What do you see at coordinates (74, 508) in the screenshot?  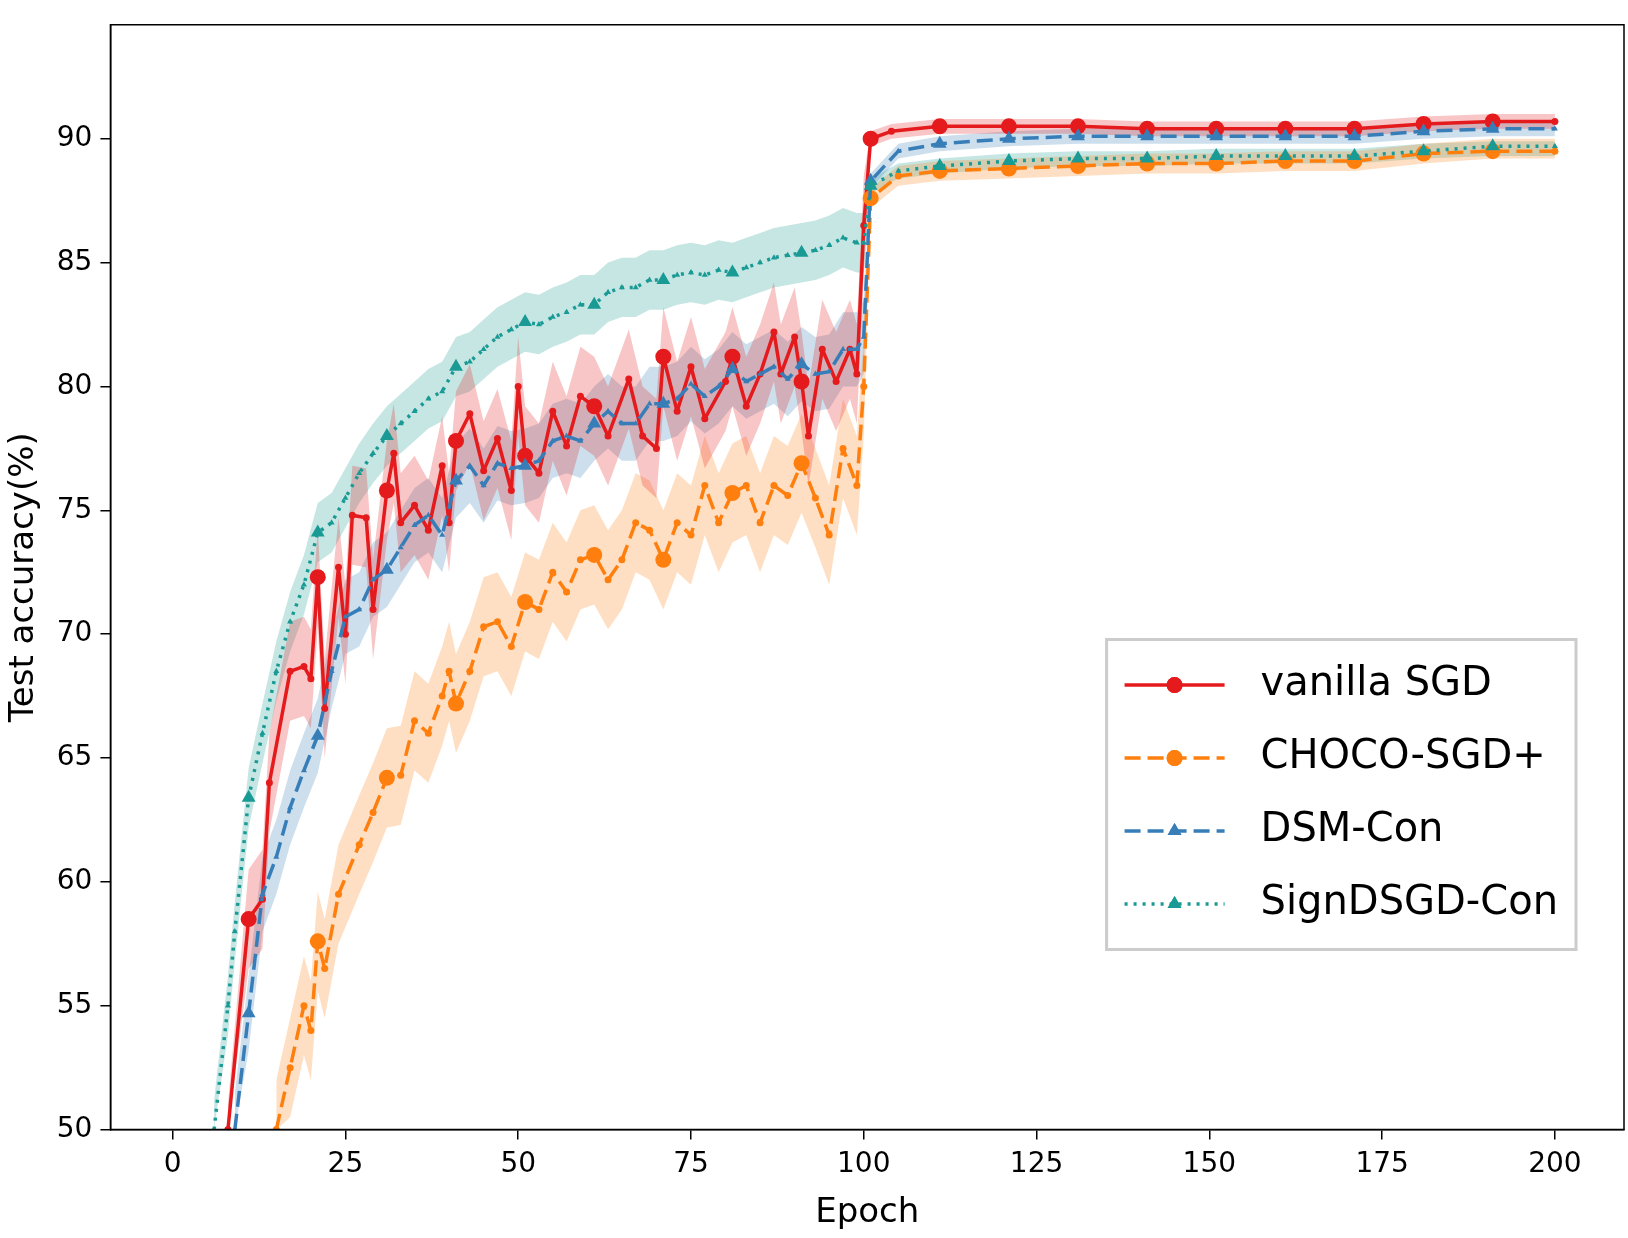 I see `y-tick-label: 75` at bounding box center [74, 508].